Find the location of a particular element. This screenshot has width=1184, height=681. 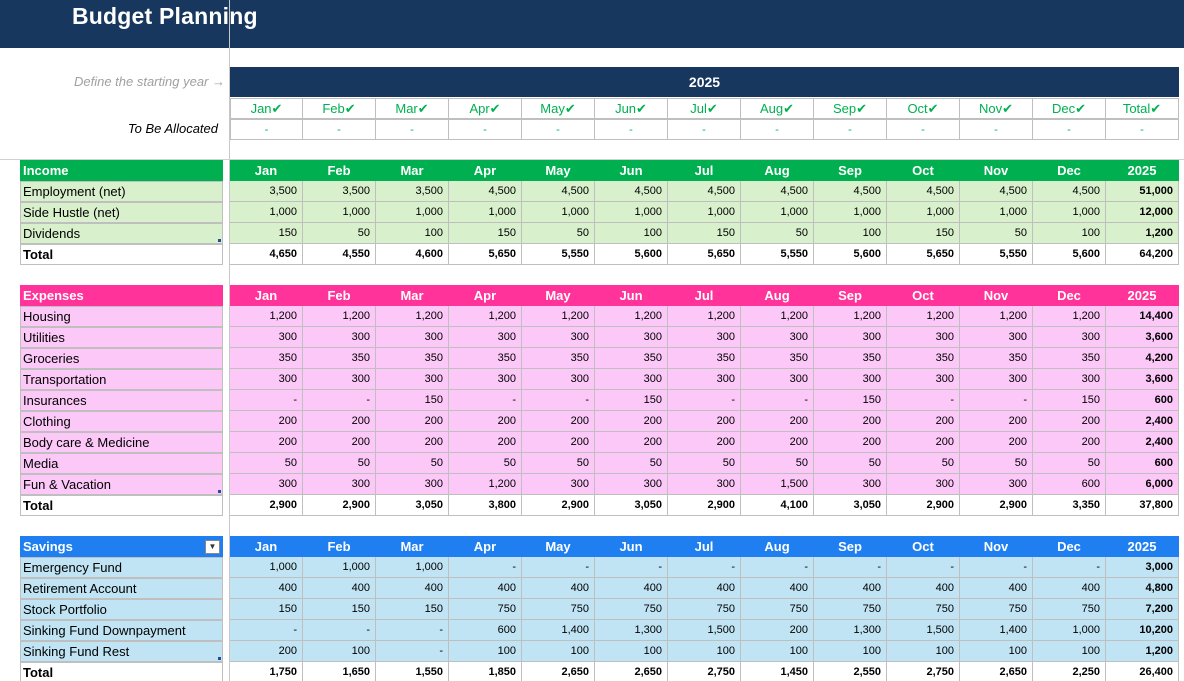

table-cell: 6,000 is located at coordinates (1142, 484).